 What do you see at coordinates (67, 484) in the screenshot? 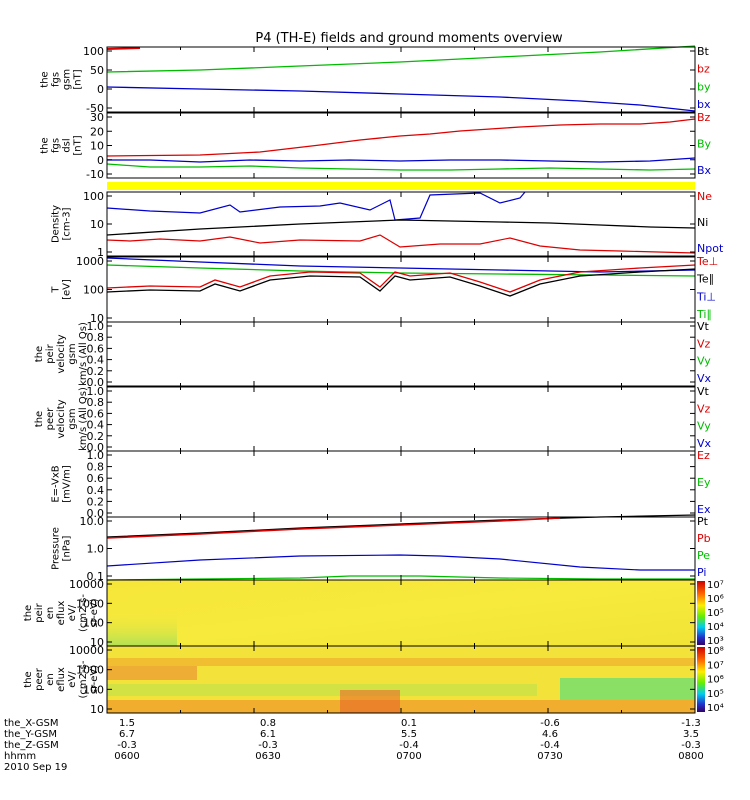
I see `y-axis-label: [mV/m]` at bounding box center [67, 484].